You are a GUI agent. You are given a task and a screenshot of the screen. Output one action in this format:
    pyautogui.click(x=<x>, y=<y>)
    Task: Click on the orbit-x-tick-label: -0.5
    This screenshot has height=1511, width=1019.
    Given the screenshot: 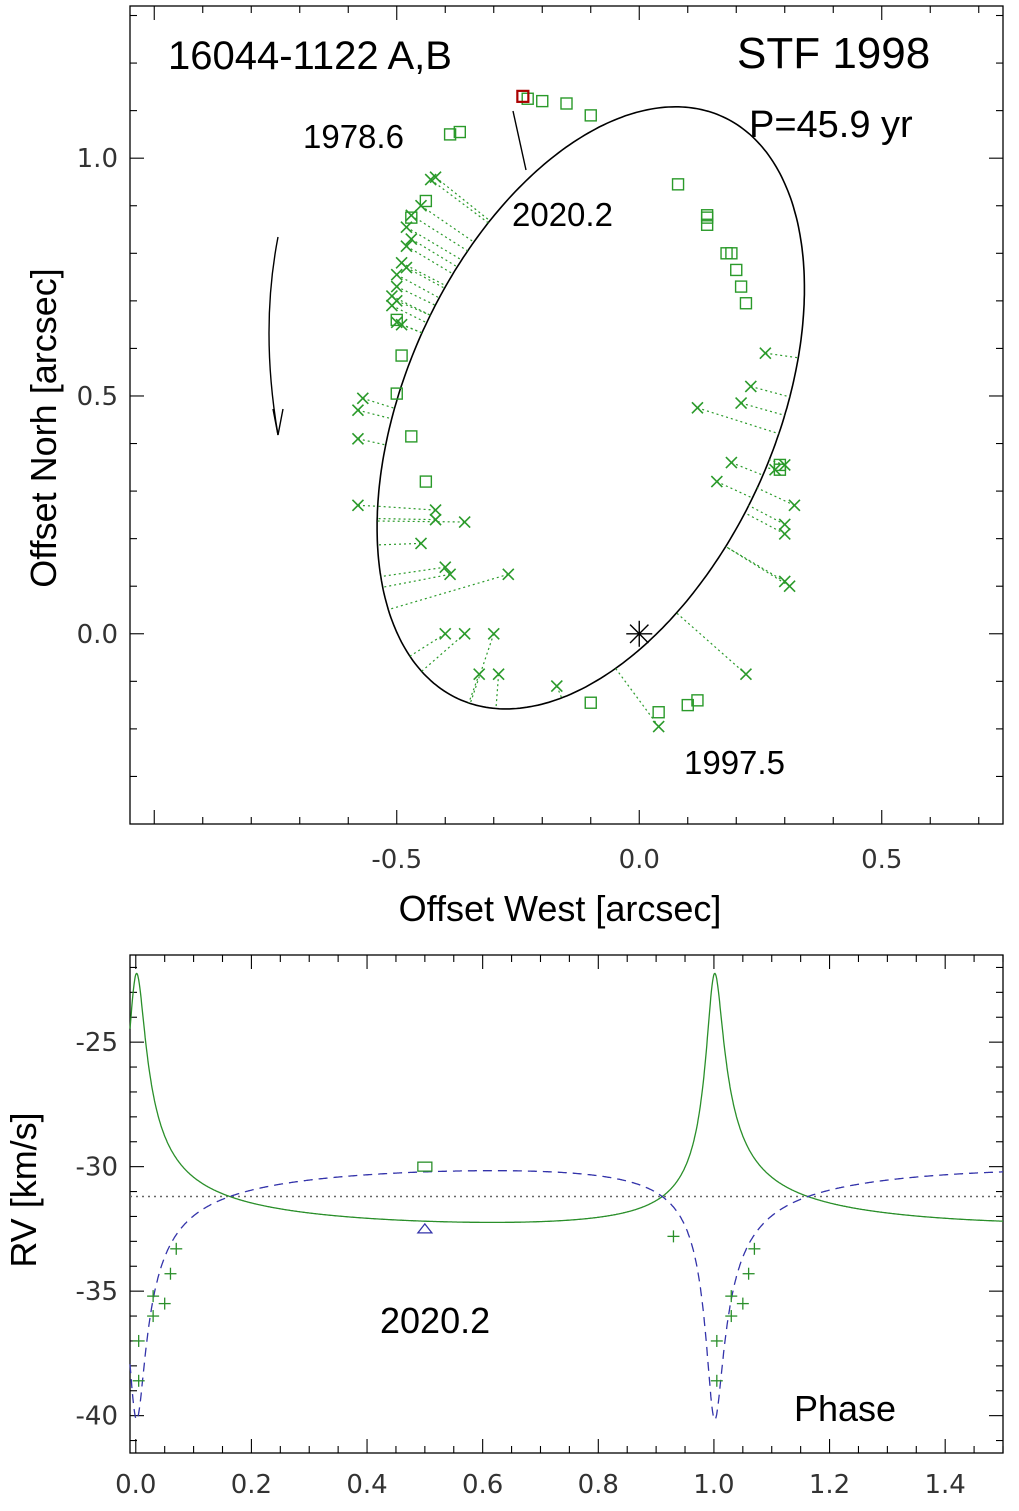 What is the action you would take?
    pyautogui.click(x=396, y=860)
    